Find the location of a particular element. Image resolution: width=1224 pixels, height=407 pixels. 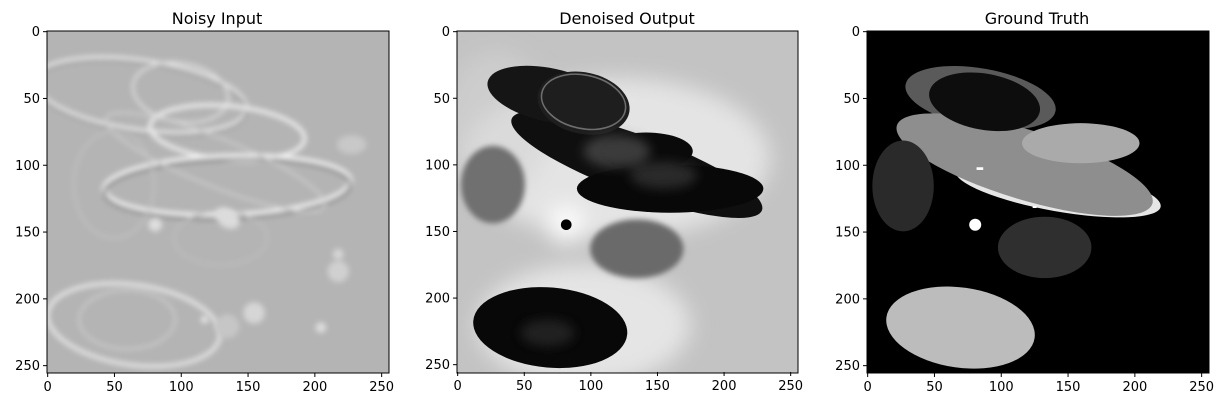

denoised-dot is located at coordinates (566, 225).